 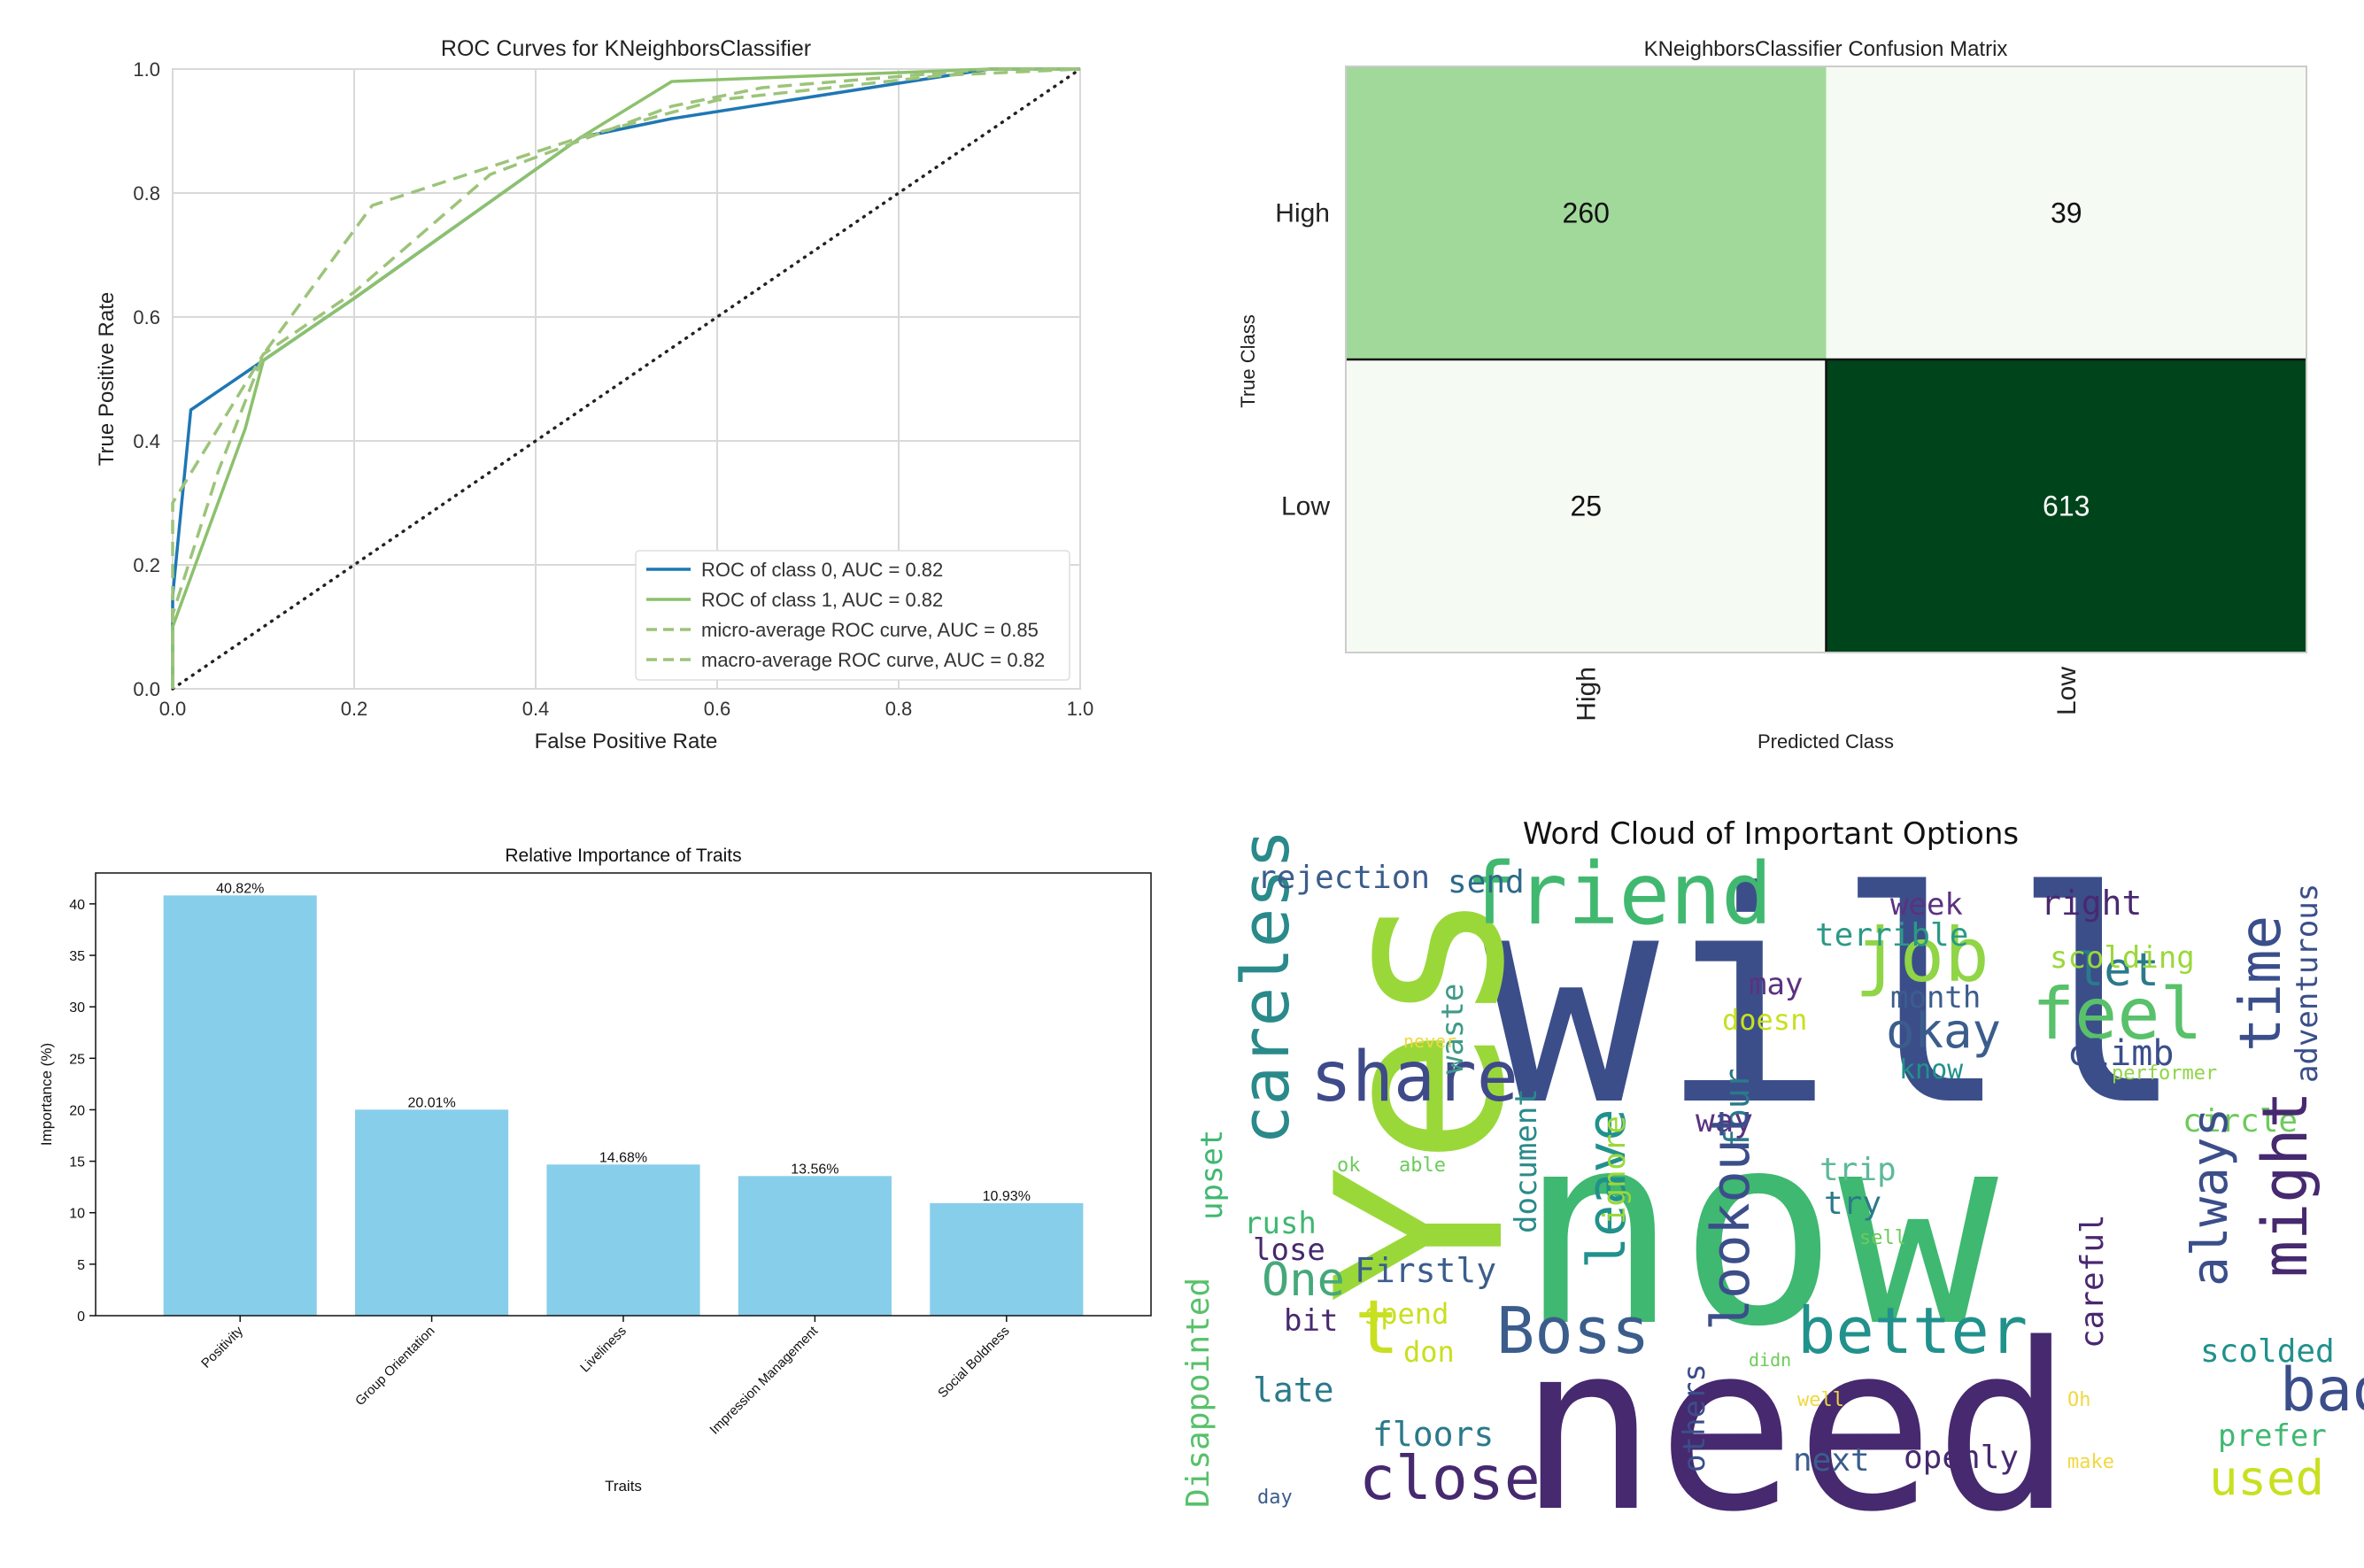 I want to click on word-cloud-word: Oh, so click(x=2079, y=1400).